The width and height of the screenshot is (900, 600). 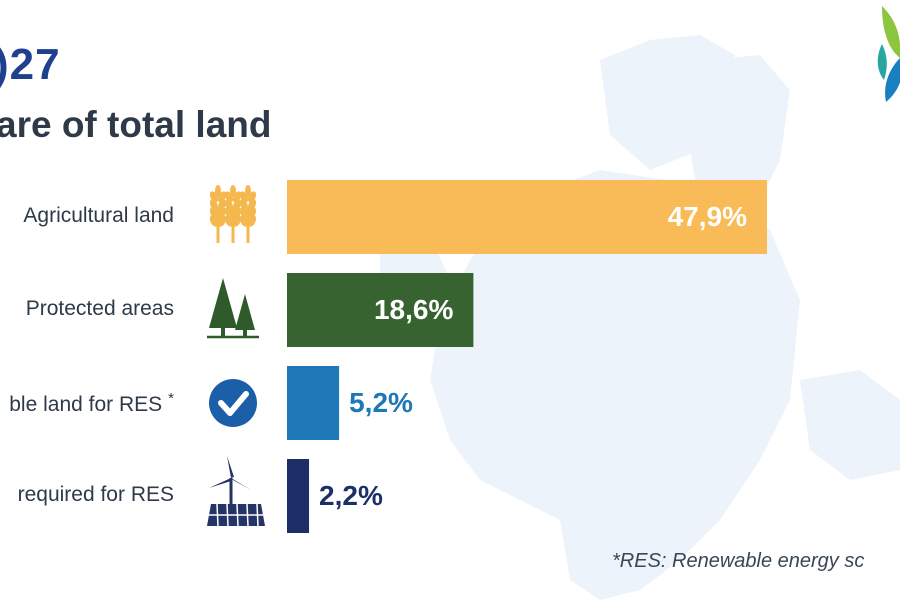 What do you see at coordinates (236, 491) in the screenshot?
I see `wind-turbine-solar-panel-icon` at bounding box center [236, 491].